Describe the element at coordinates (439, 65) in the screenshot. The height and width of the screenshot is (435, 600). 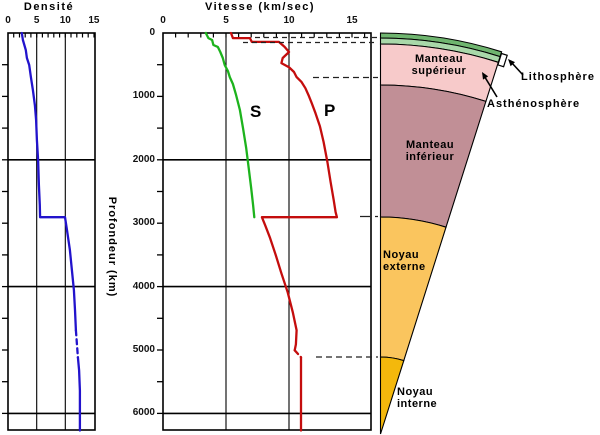
I see `label-manteau-superieur: Manteau supérieur` at that location.